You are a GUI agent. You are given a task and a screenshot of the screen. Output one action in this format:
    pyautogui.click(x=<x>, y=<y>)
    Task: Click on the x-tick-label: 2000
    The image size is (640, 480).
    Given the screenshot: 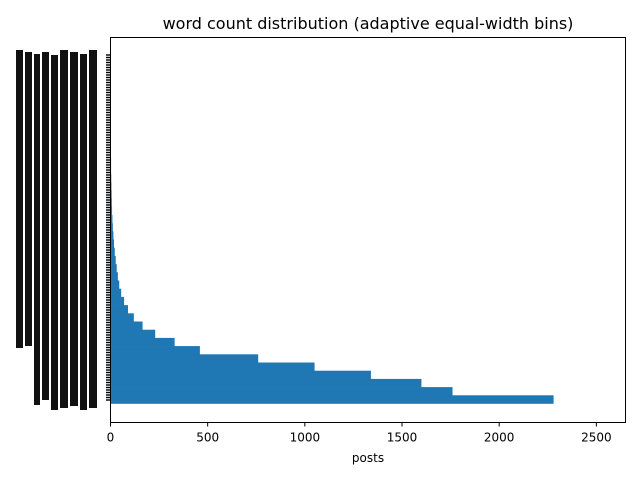 What is the action you would take?
    pyautogui.click(x=499, y=438)
    